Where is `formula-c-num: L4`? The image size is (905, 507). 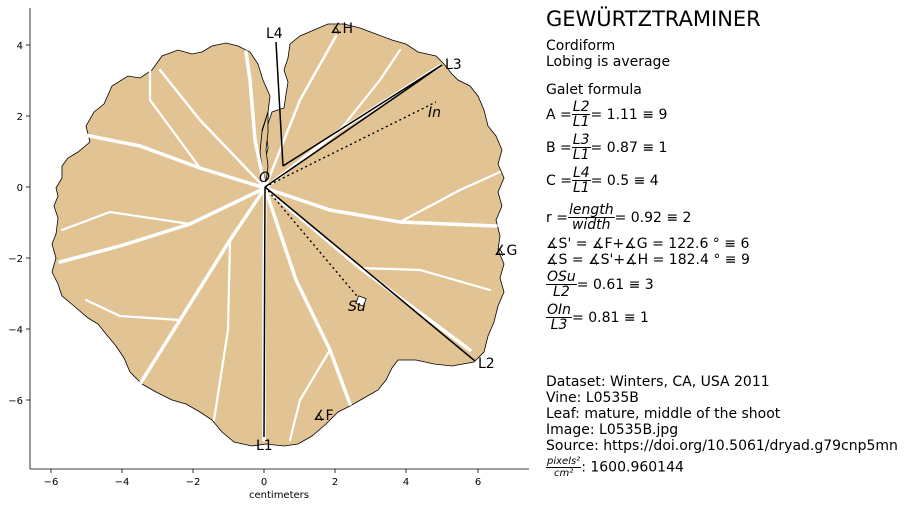 formula-c-num: L4 is located at coordinates (581, 173).